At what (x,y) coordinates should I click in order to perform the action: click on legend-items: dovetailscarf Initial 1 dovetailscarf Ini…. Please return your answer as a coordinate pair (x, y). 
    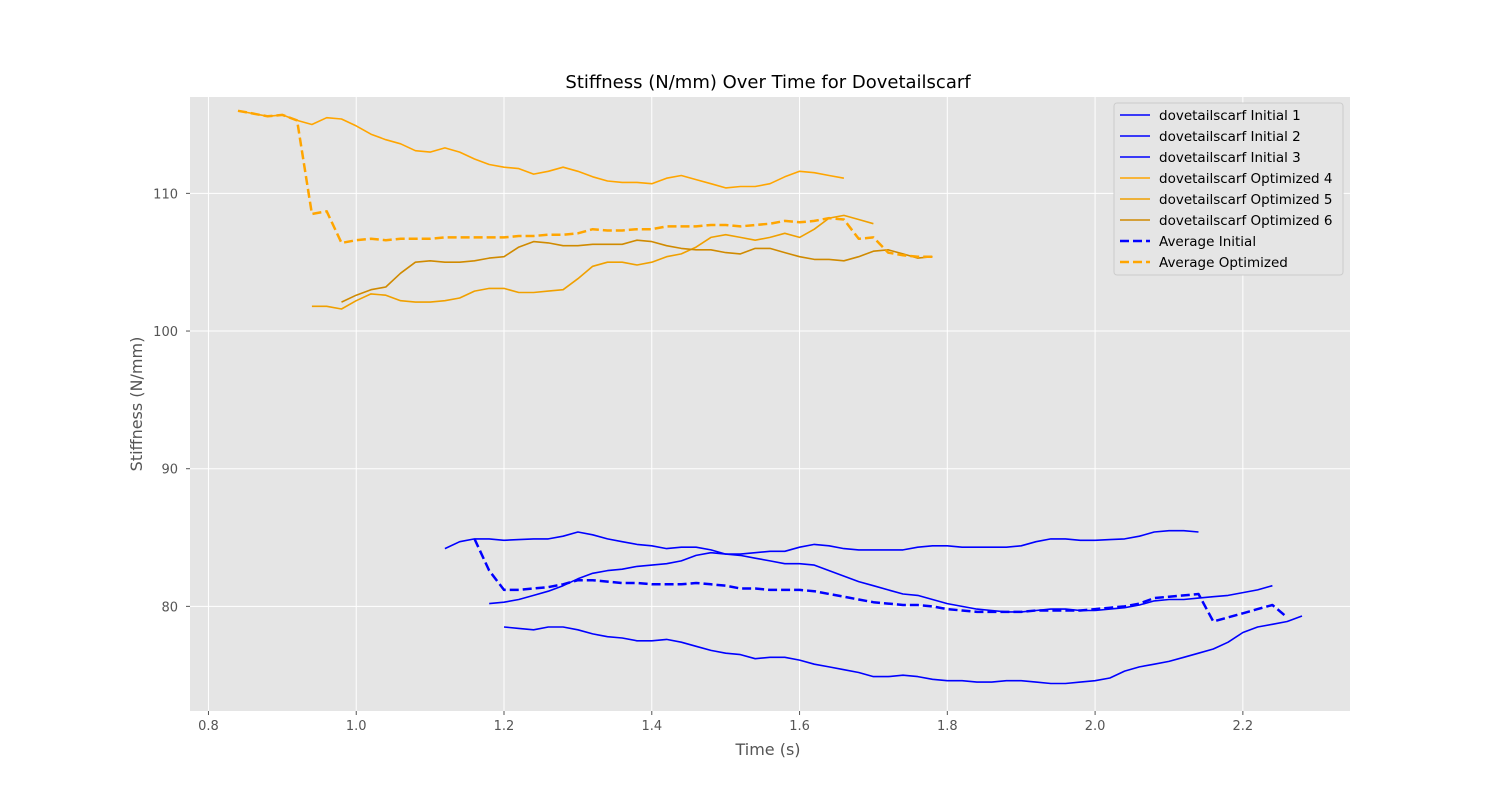
    Looking at the image, I should click on (1226, 189).